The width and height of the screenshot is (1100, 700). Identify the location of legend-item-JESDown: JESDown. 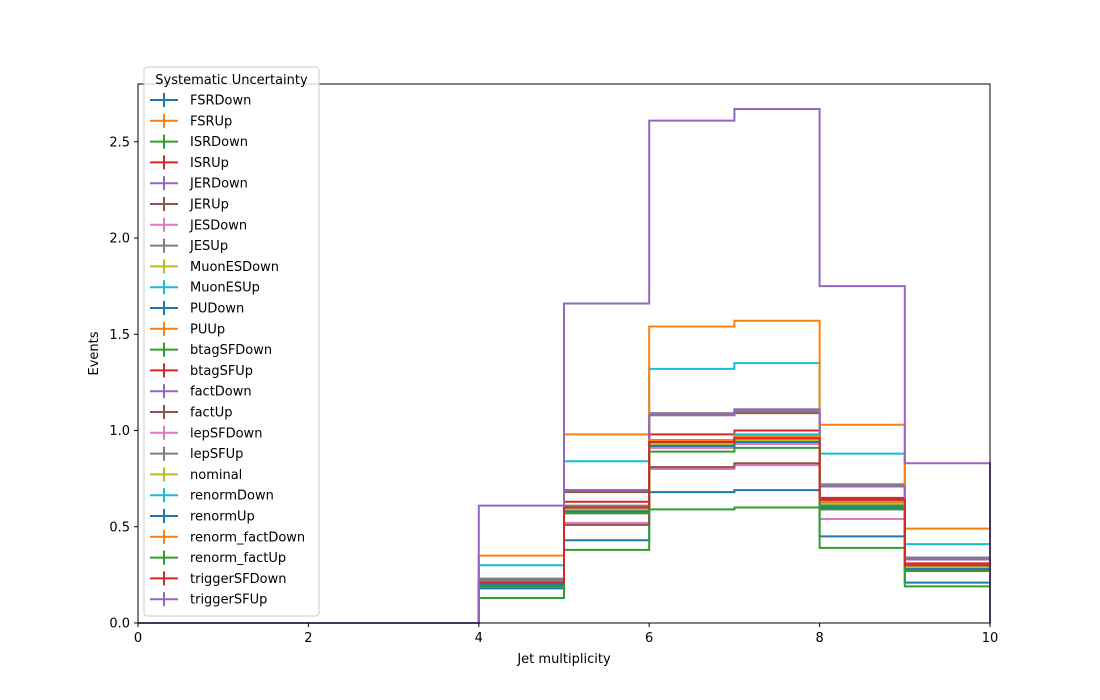
(198, 225).